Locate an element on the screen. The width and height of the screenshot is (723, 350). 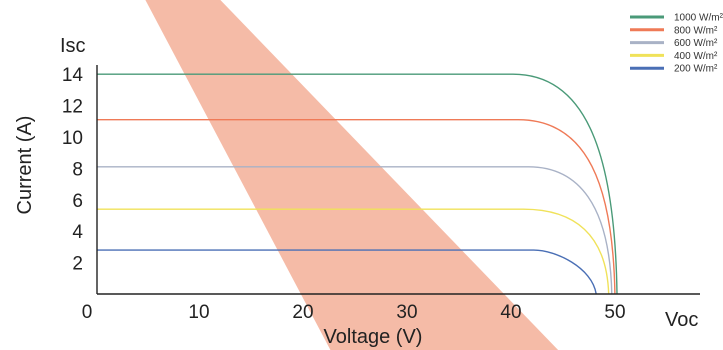
legend-label: 1000 W/m² is located at coordinates (698, 18).